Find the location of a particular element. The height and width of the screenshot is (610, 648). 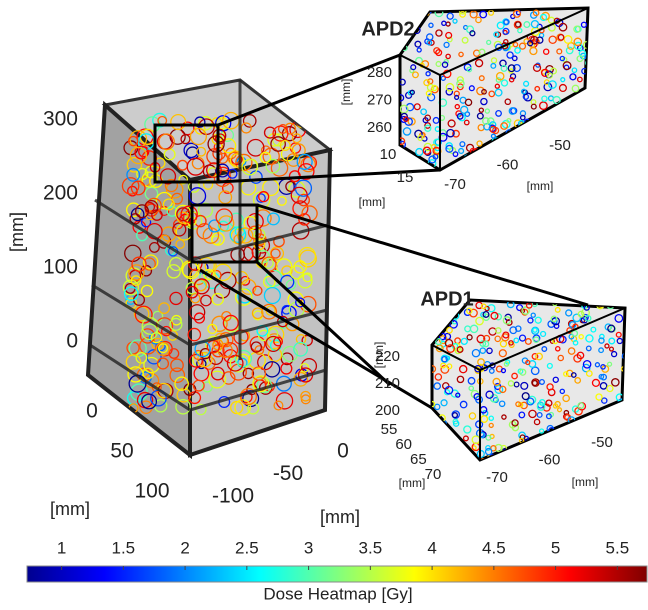

tick-label: 0 is located at coordinates (343, 451).